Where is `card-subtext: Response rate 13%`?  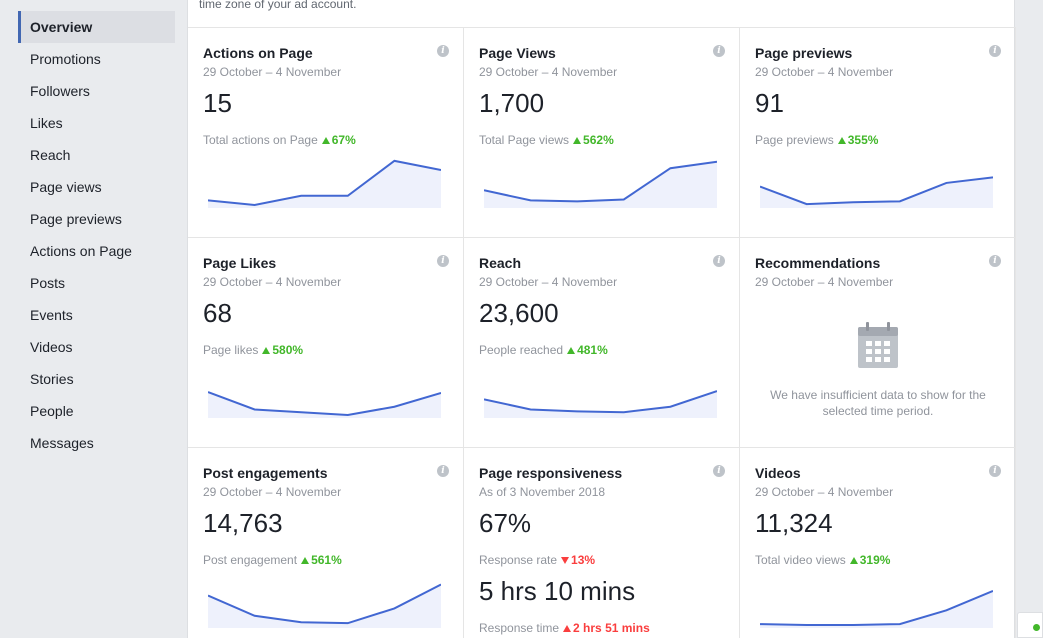 card-subtext: Response rate 13% is located at coordinates (537, 560).